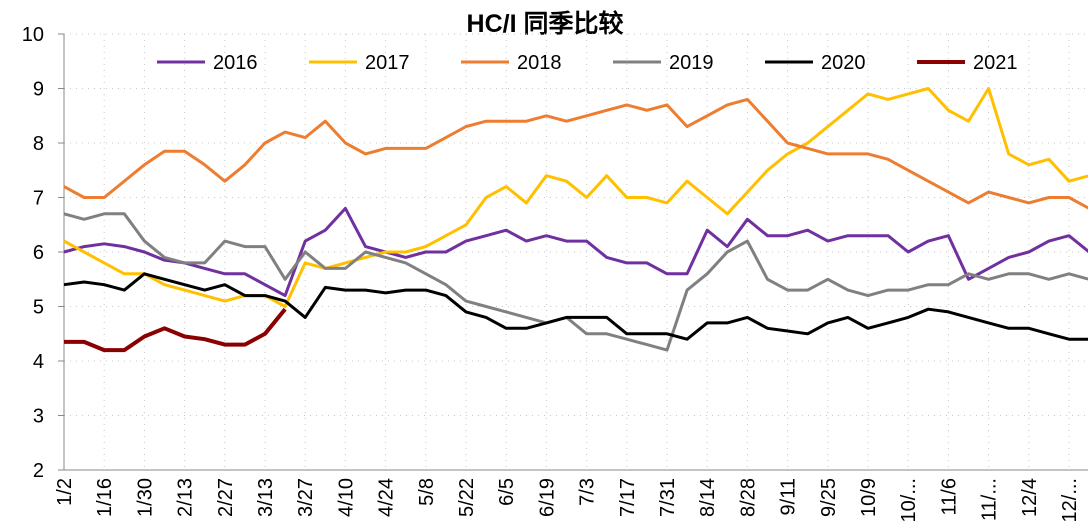 The width and height of the screenshot is (1088, 528). I want to click on x-tick-label: 8/14, so click(708, 497).